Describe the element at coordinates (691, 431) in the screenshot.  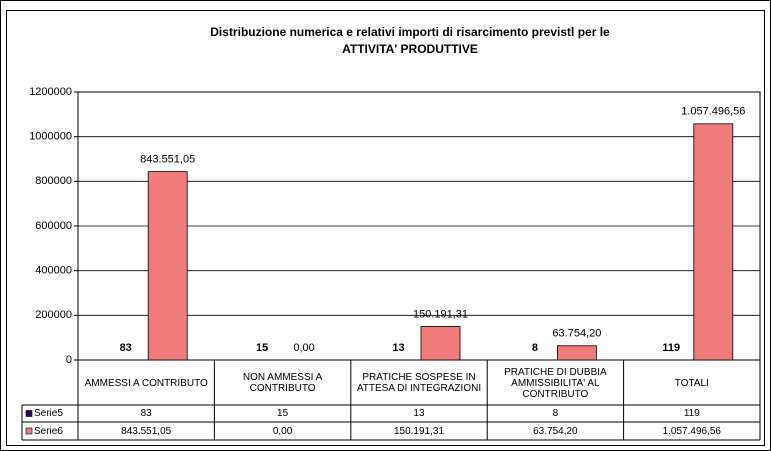
I see `table-value: 1.057.496,56` at that location.